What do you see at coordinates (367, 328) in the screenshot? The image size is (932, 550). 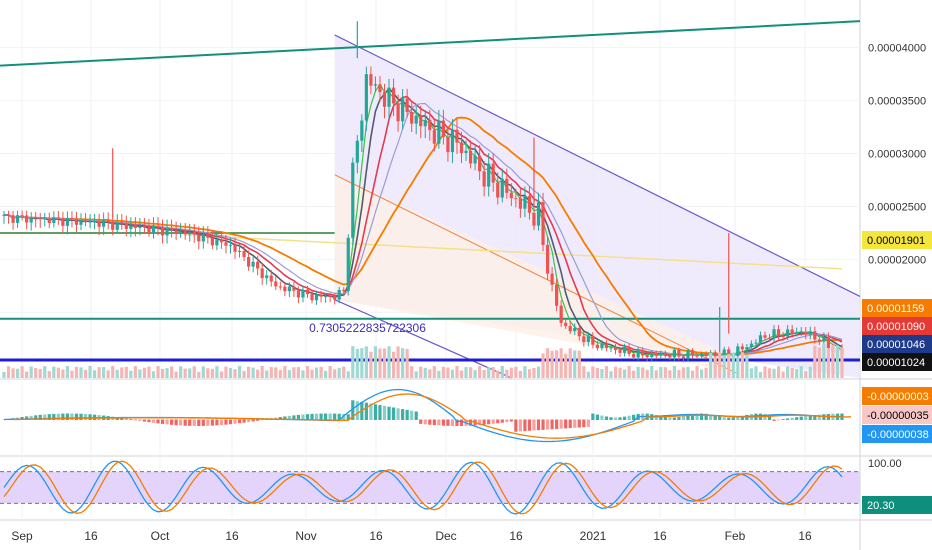 I see `fib-annotation: 0.7305222835722306` at bounding box center [367, 328].